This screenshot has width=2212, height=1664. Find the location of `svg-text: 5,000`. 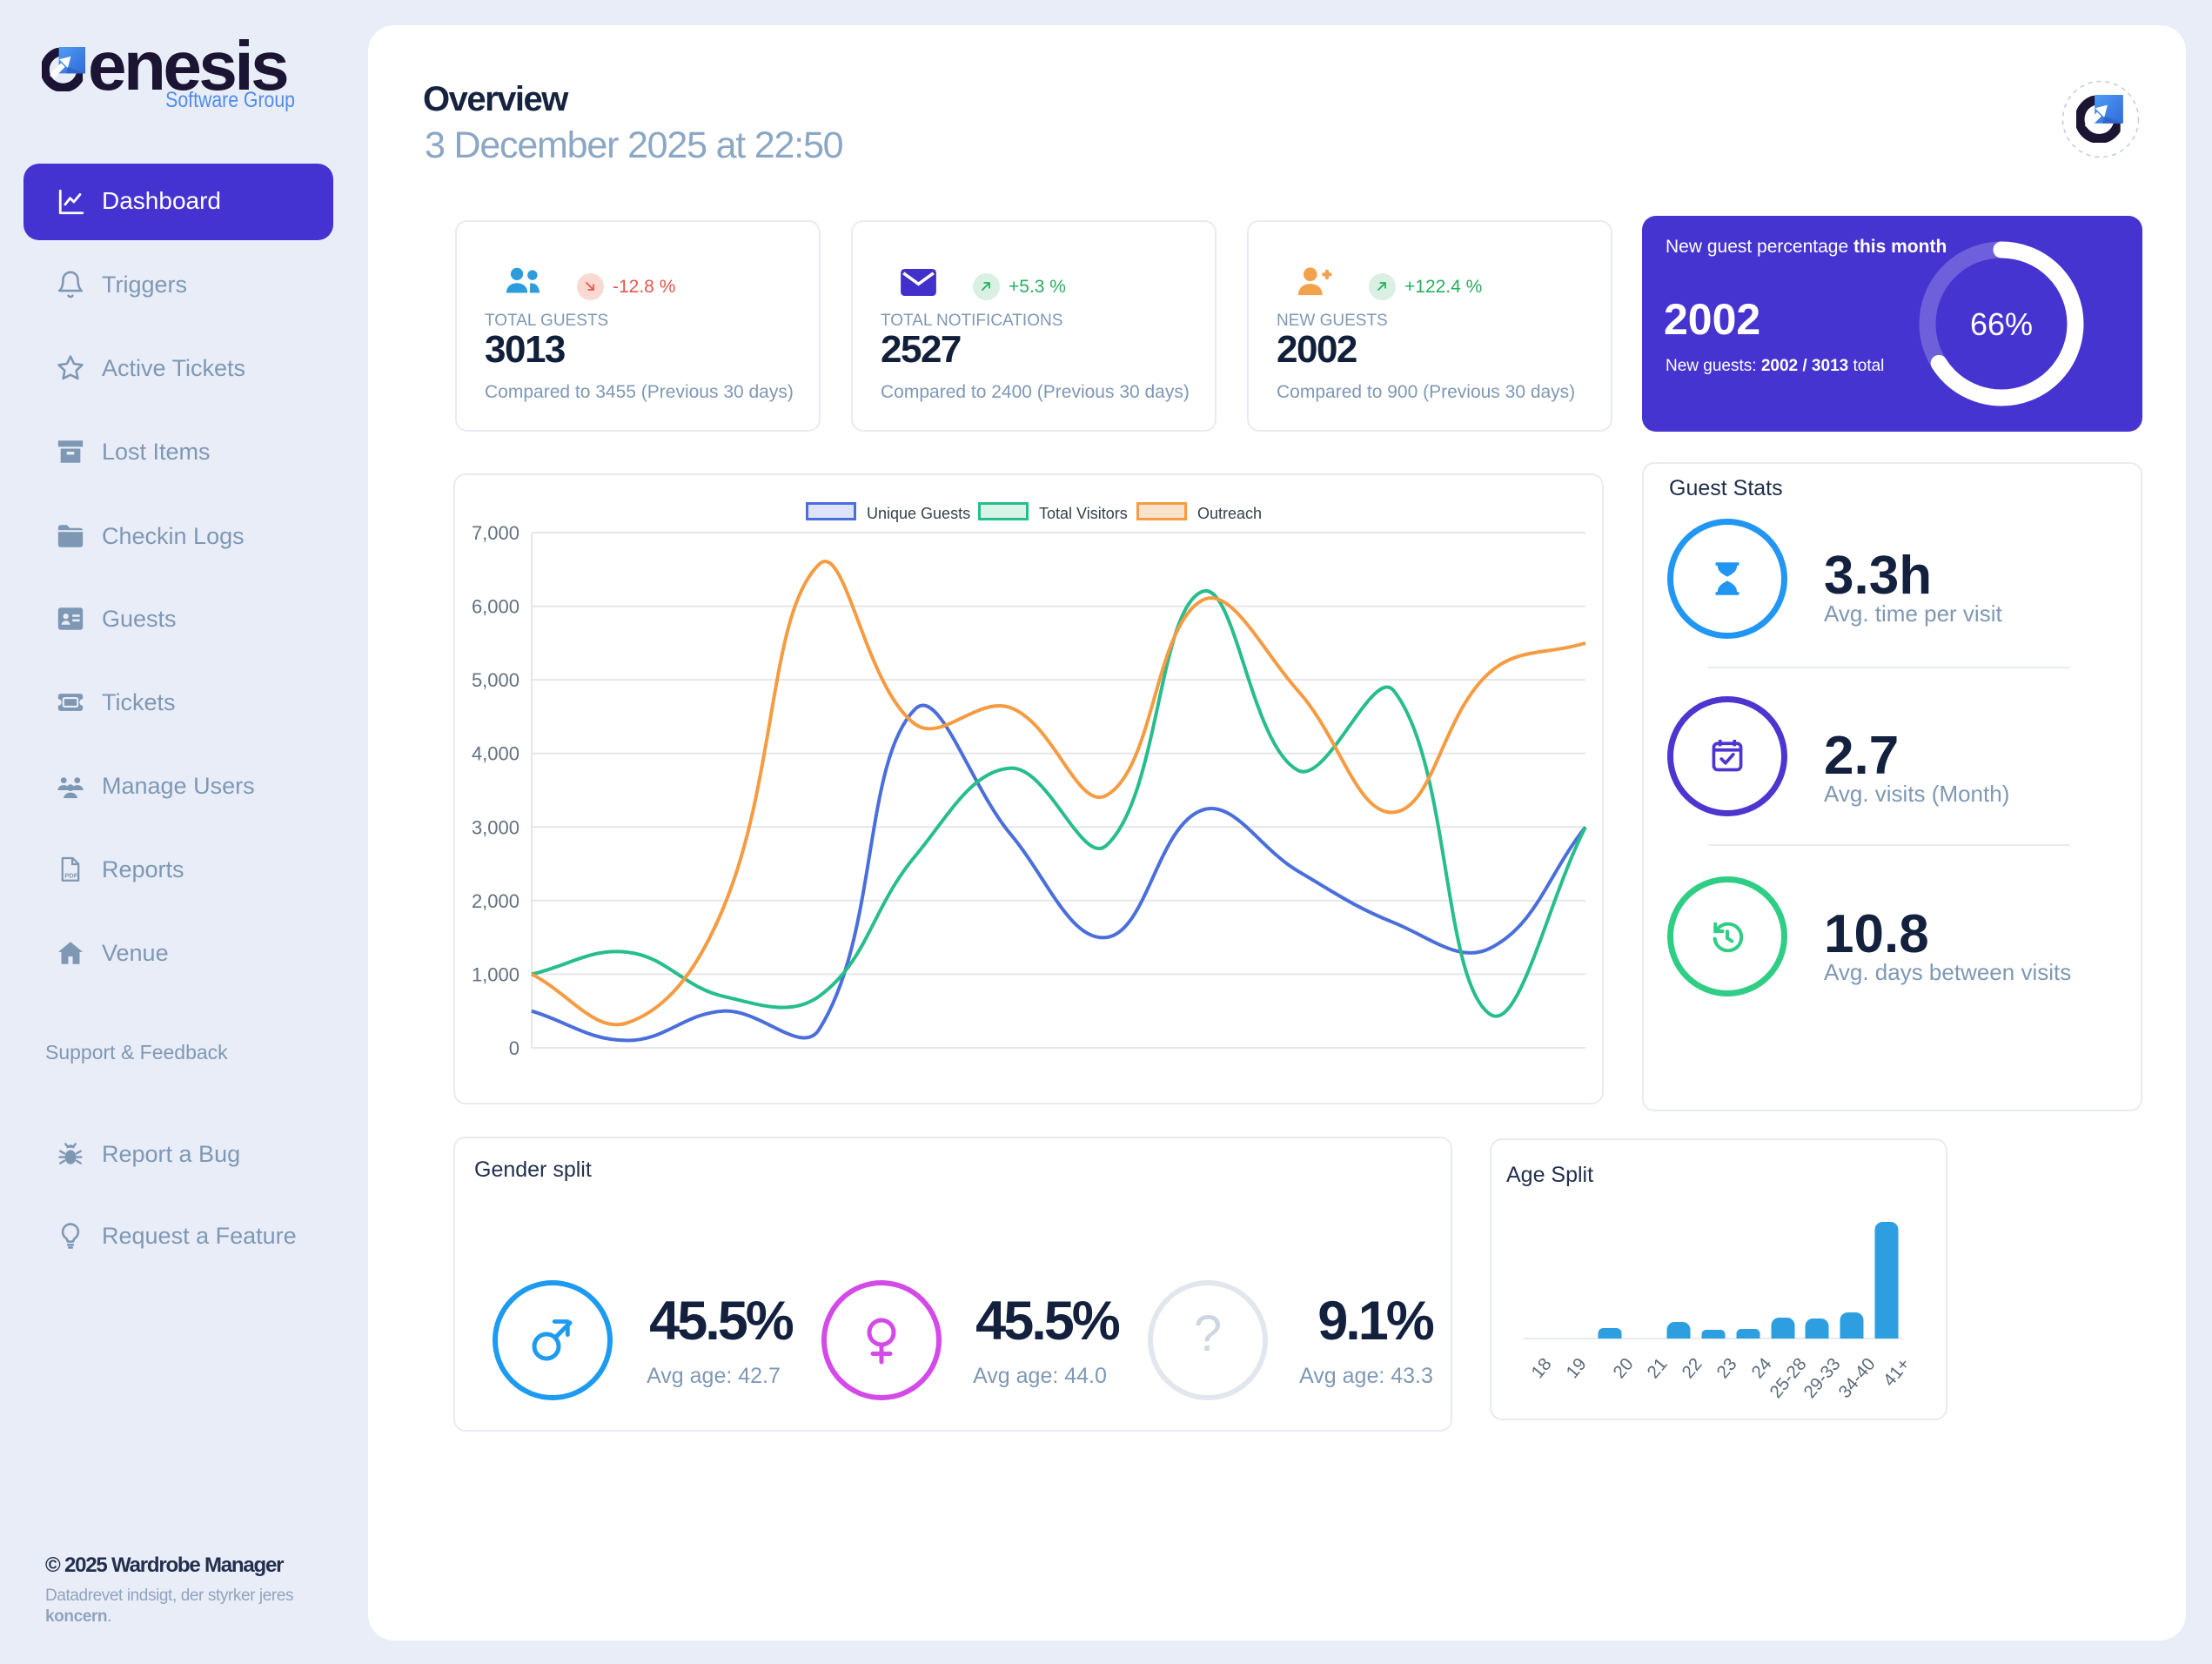

svg-text: 5,000 is located at coordinates (496, 680).